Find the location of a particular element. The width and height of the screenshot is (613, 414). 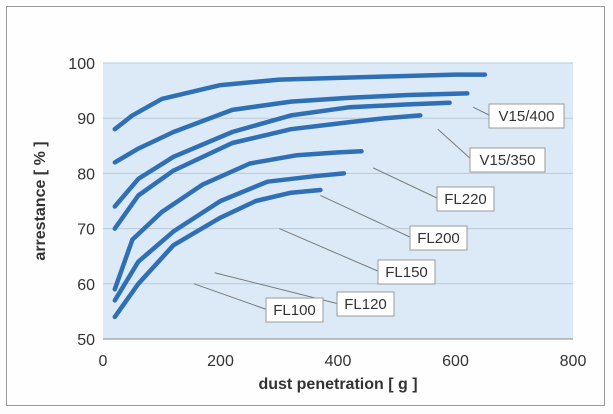

y-tick-labels: 50 60 70 80 90 100 is located at coordinates (81, 202).